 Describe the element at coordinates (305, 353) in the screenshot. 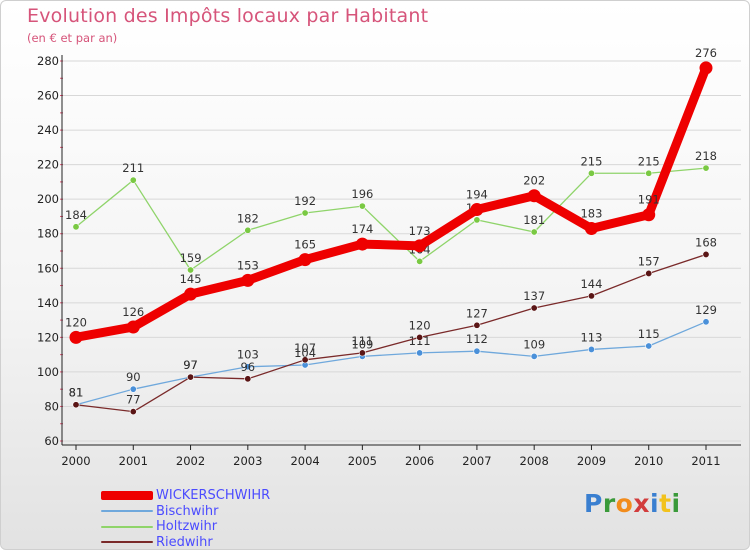

I see `data-label: 104` at that location.